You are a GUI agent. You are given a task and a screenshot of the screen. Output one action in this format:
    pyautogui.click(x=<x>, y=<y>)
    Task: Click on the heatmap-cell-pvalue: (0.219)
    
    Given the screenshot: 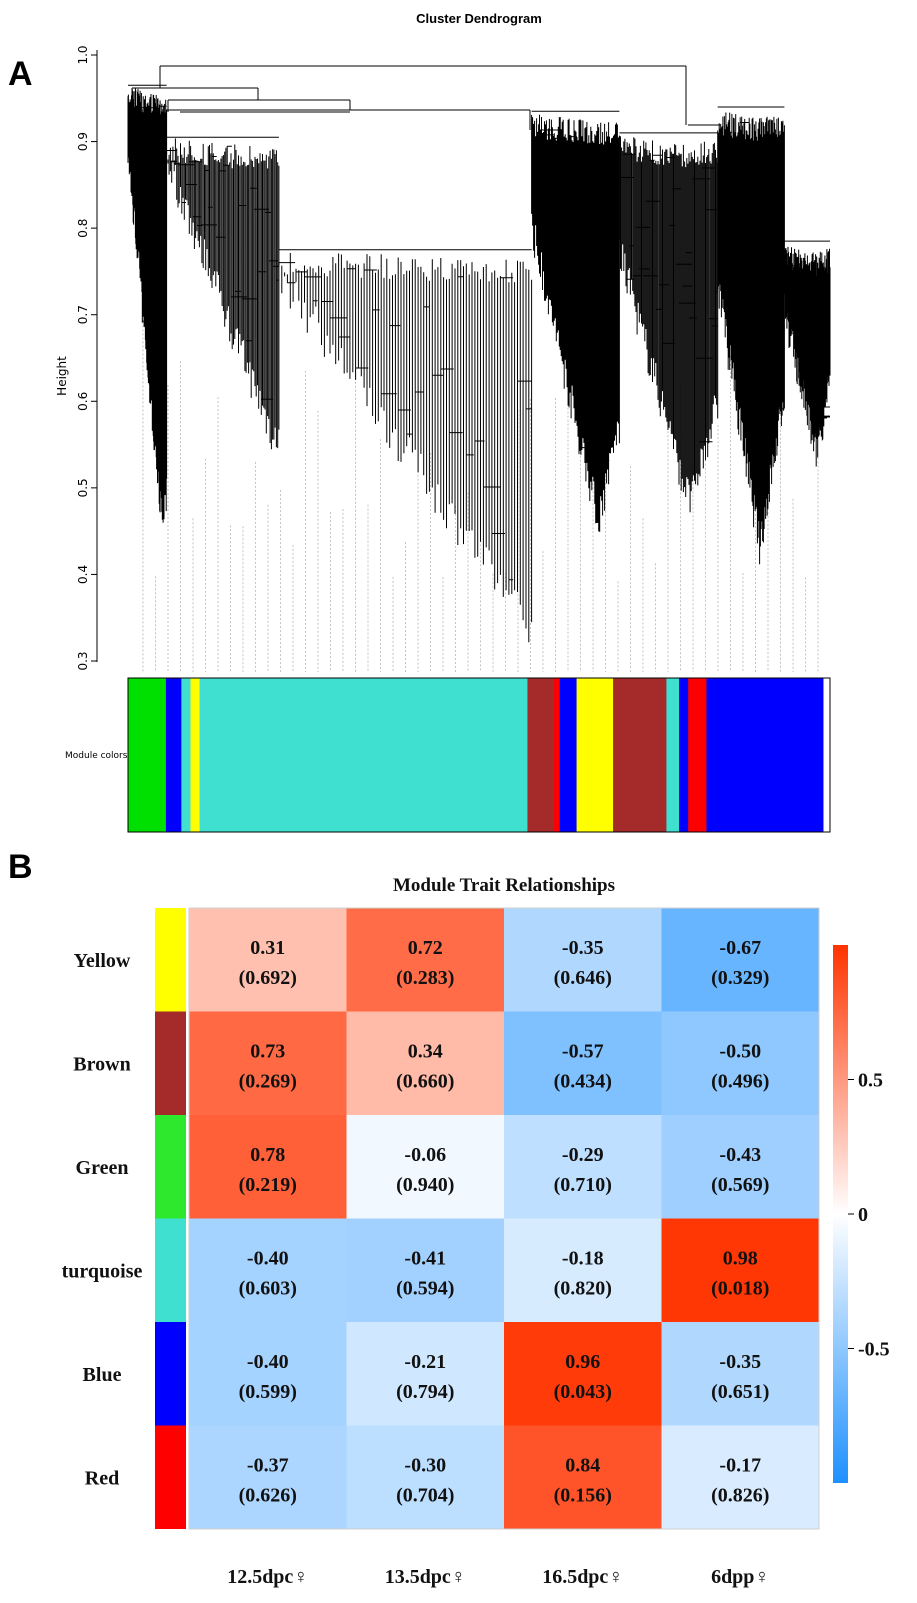 What is the action you would take?
    pyautogui.click(x=268, y=1185)
    